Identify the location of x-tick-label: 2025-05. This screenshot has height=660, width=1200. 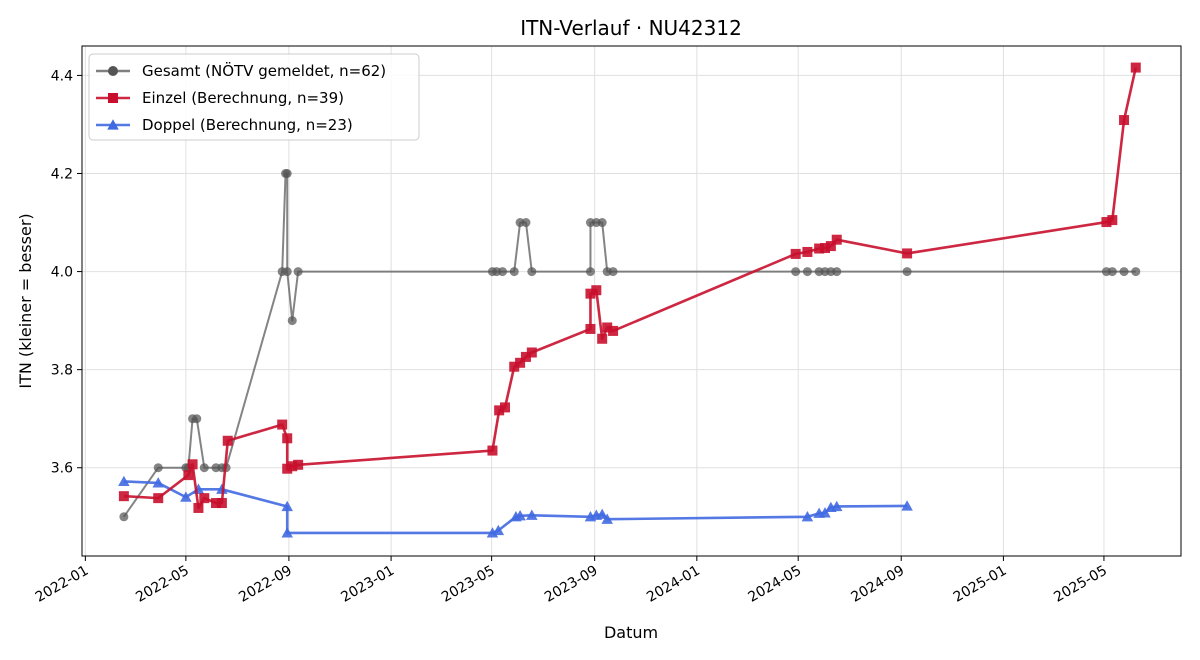
(1080, 584).